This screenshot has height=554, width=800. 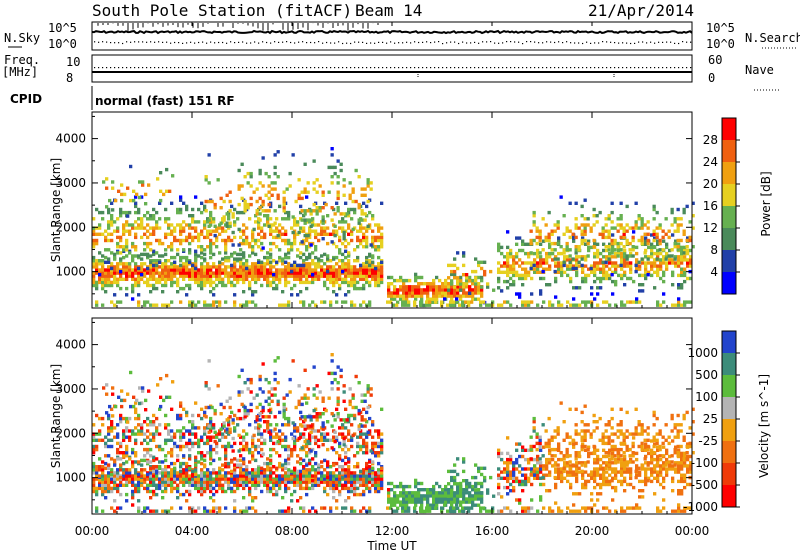 What do you see at coordinates (711, 78) in the screenshot?
I see `nave-bot-tick: 0` at bounding box center [711, 78].